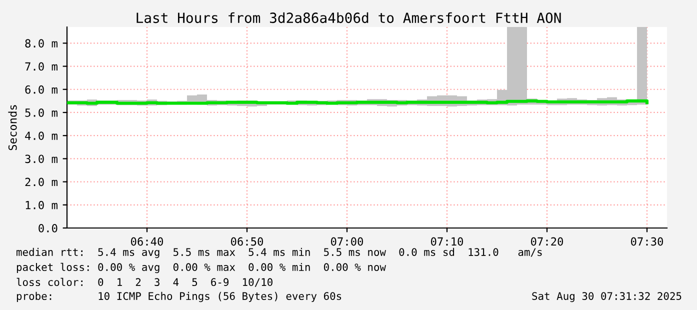  What do you see at coordinates (547, 241) in the screenshot?
I see `x-tick-label: 07:20` at bounding box center [547, 241].